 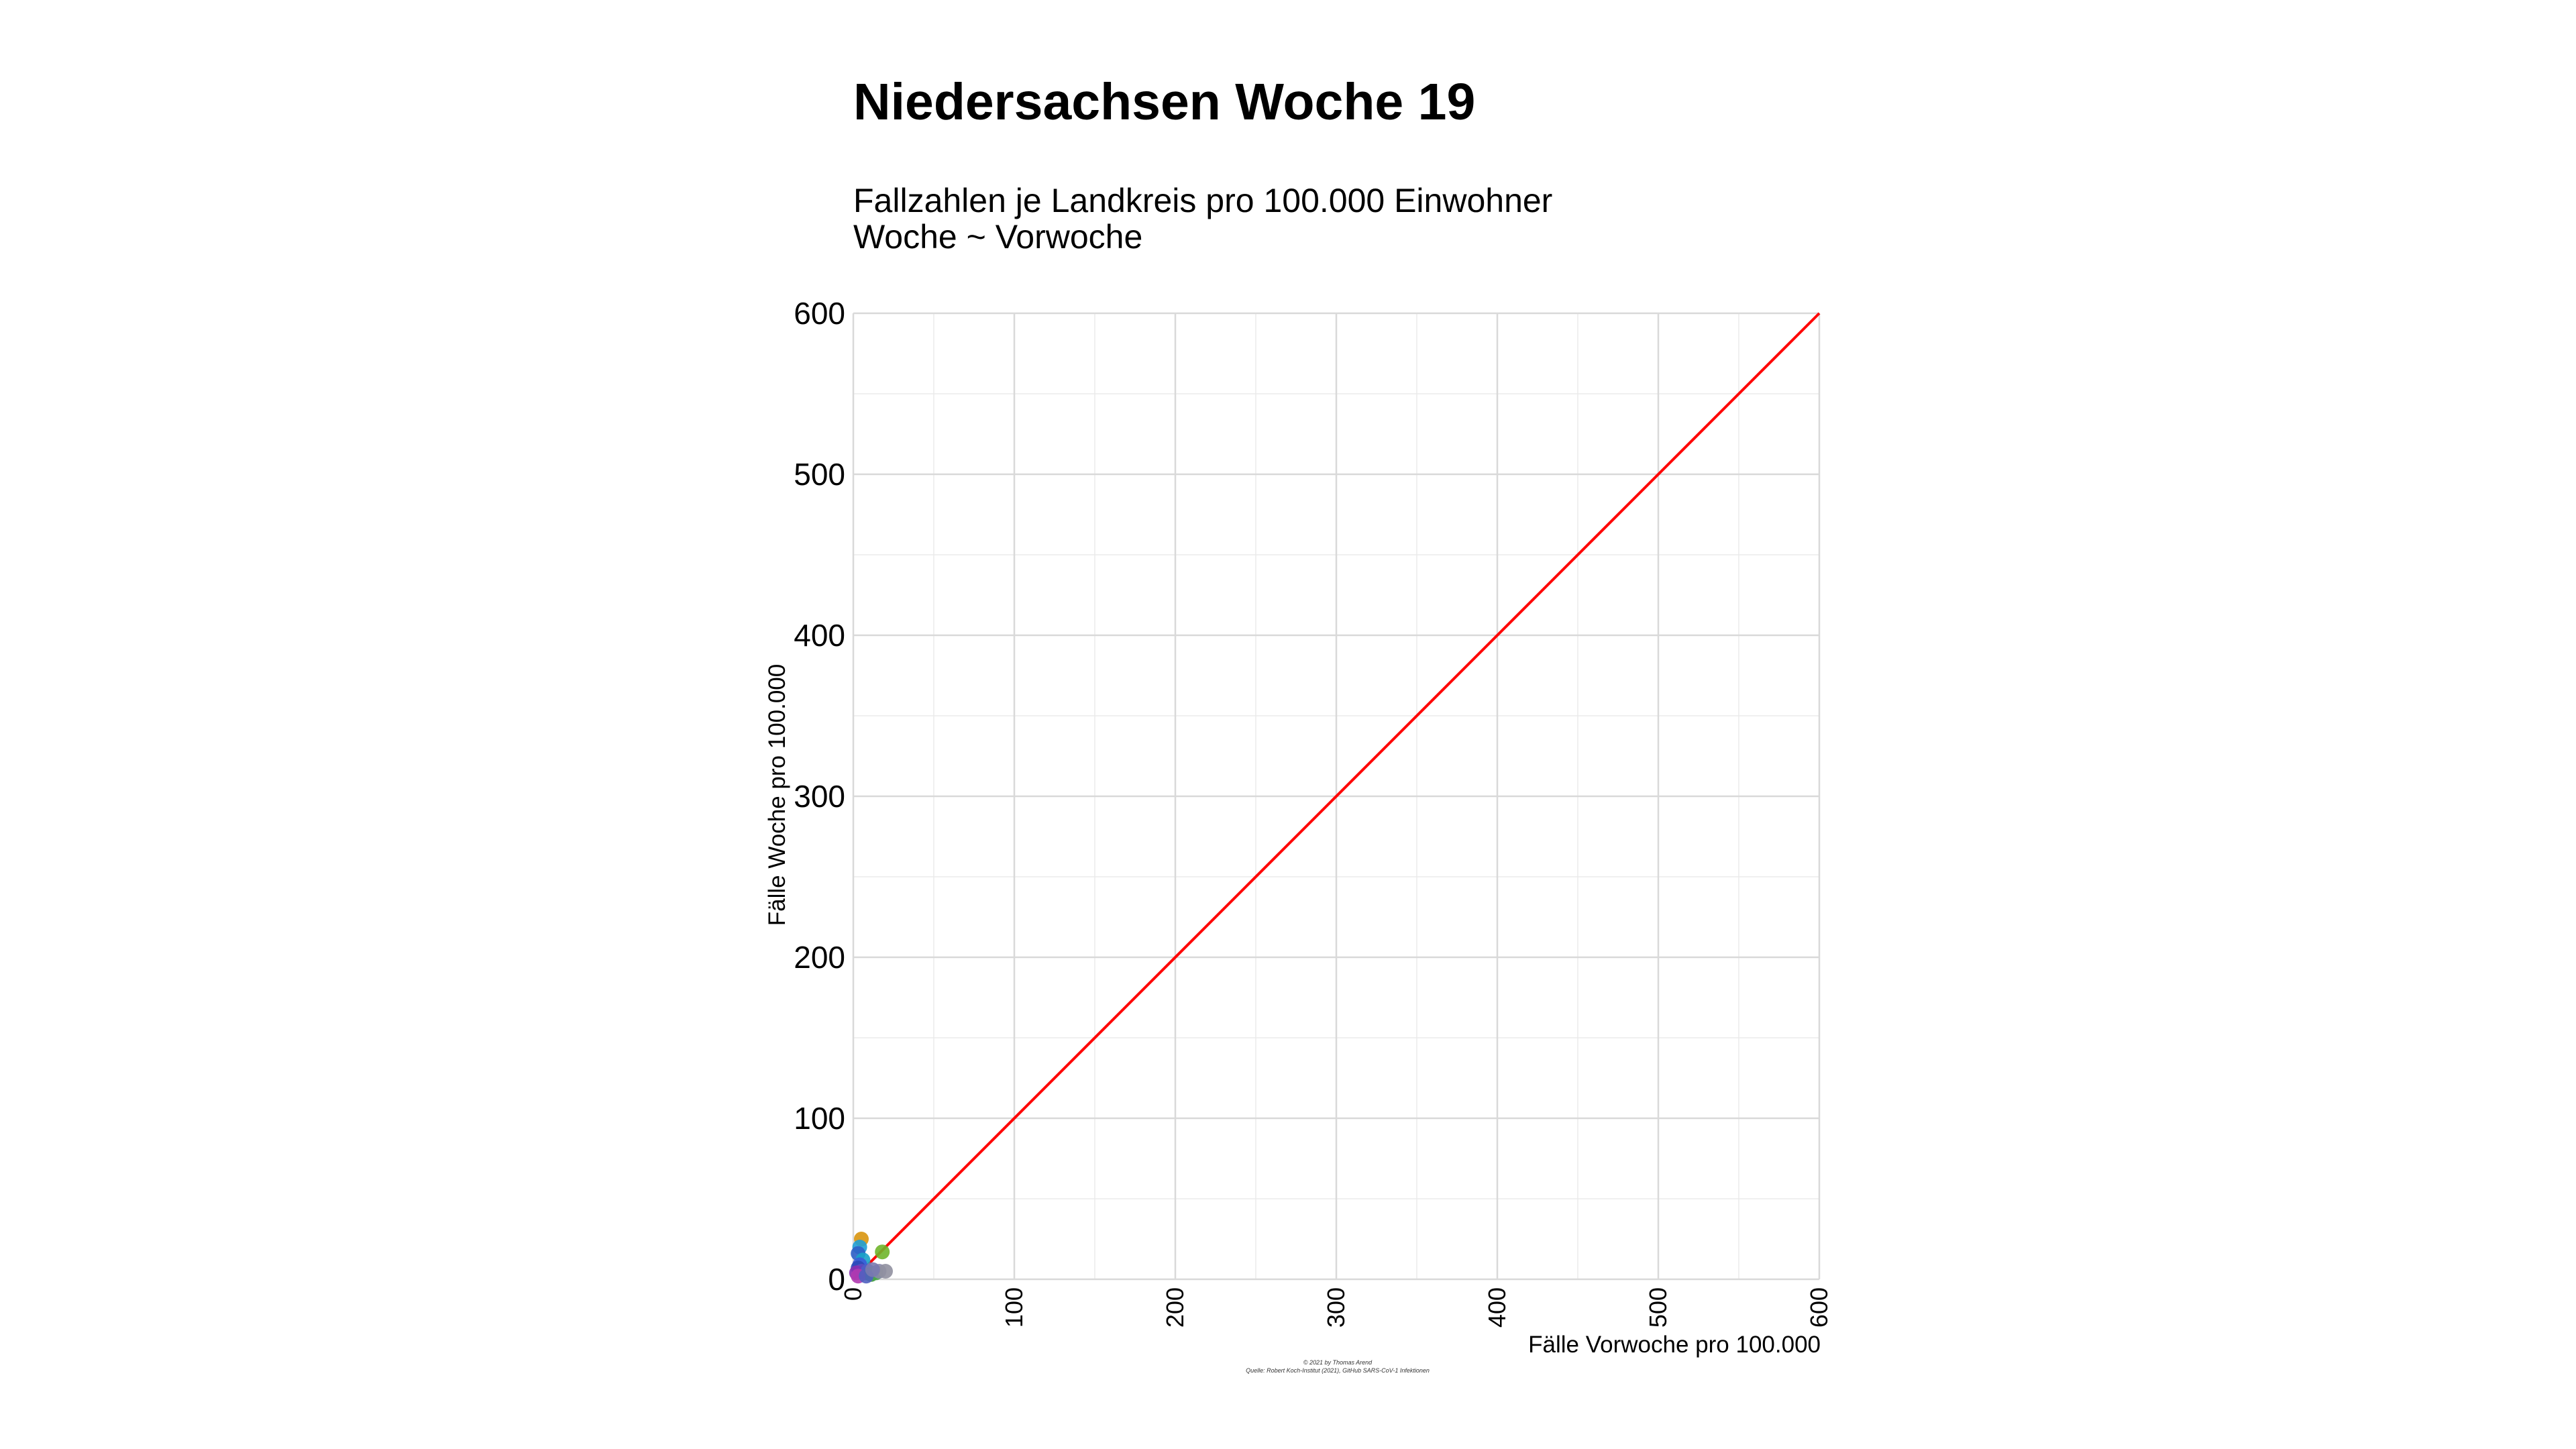 What do you see at coordinates (819, 1118) in the screenshot?
I see `y-tick-label: 100` at bounding box center [819, 1118].